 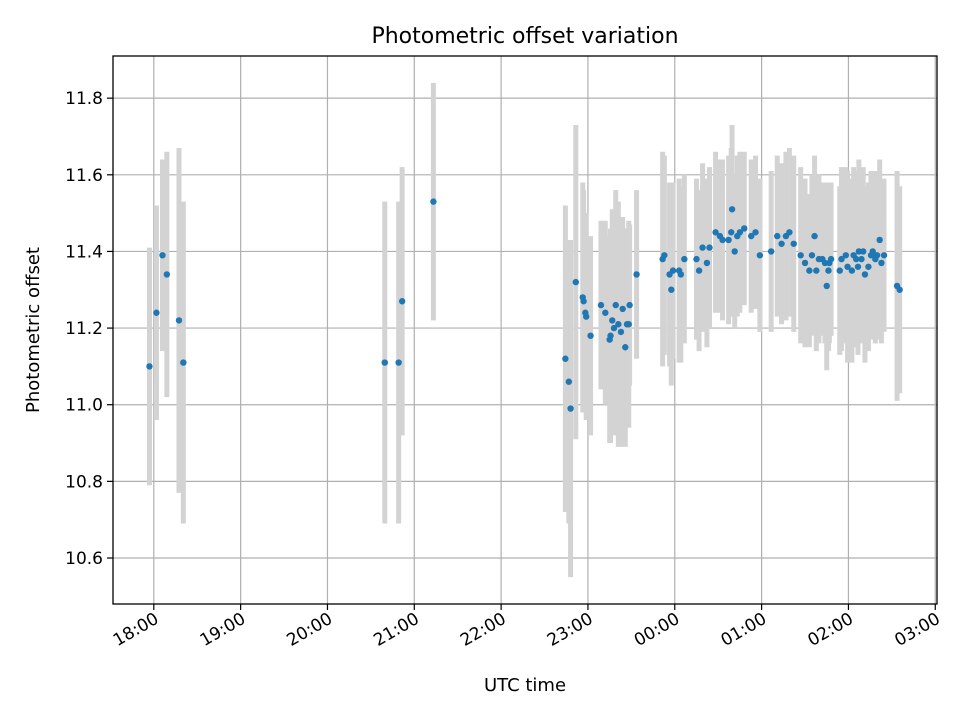 What do you see at coordinates (84, 329) in the screenshot?
I see `y-tick-label: 11.2` at bounding box center [84, 329].